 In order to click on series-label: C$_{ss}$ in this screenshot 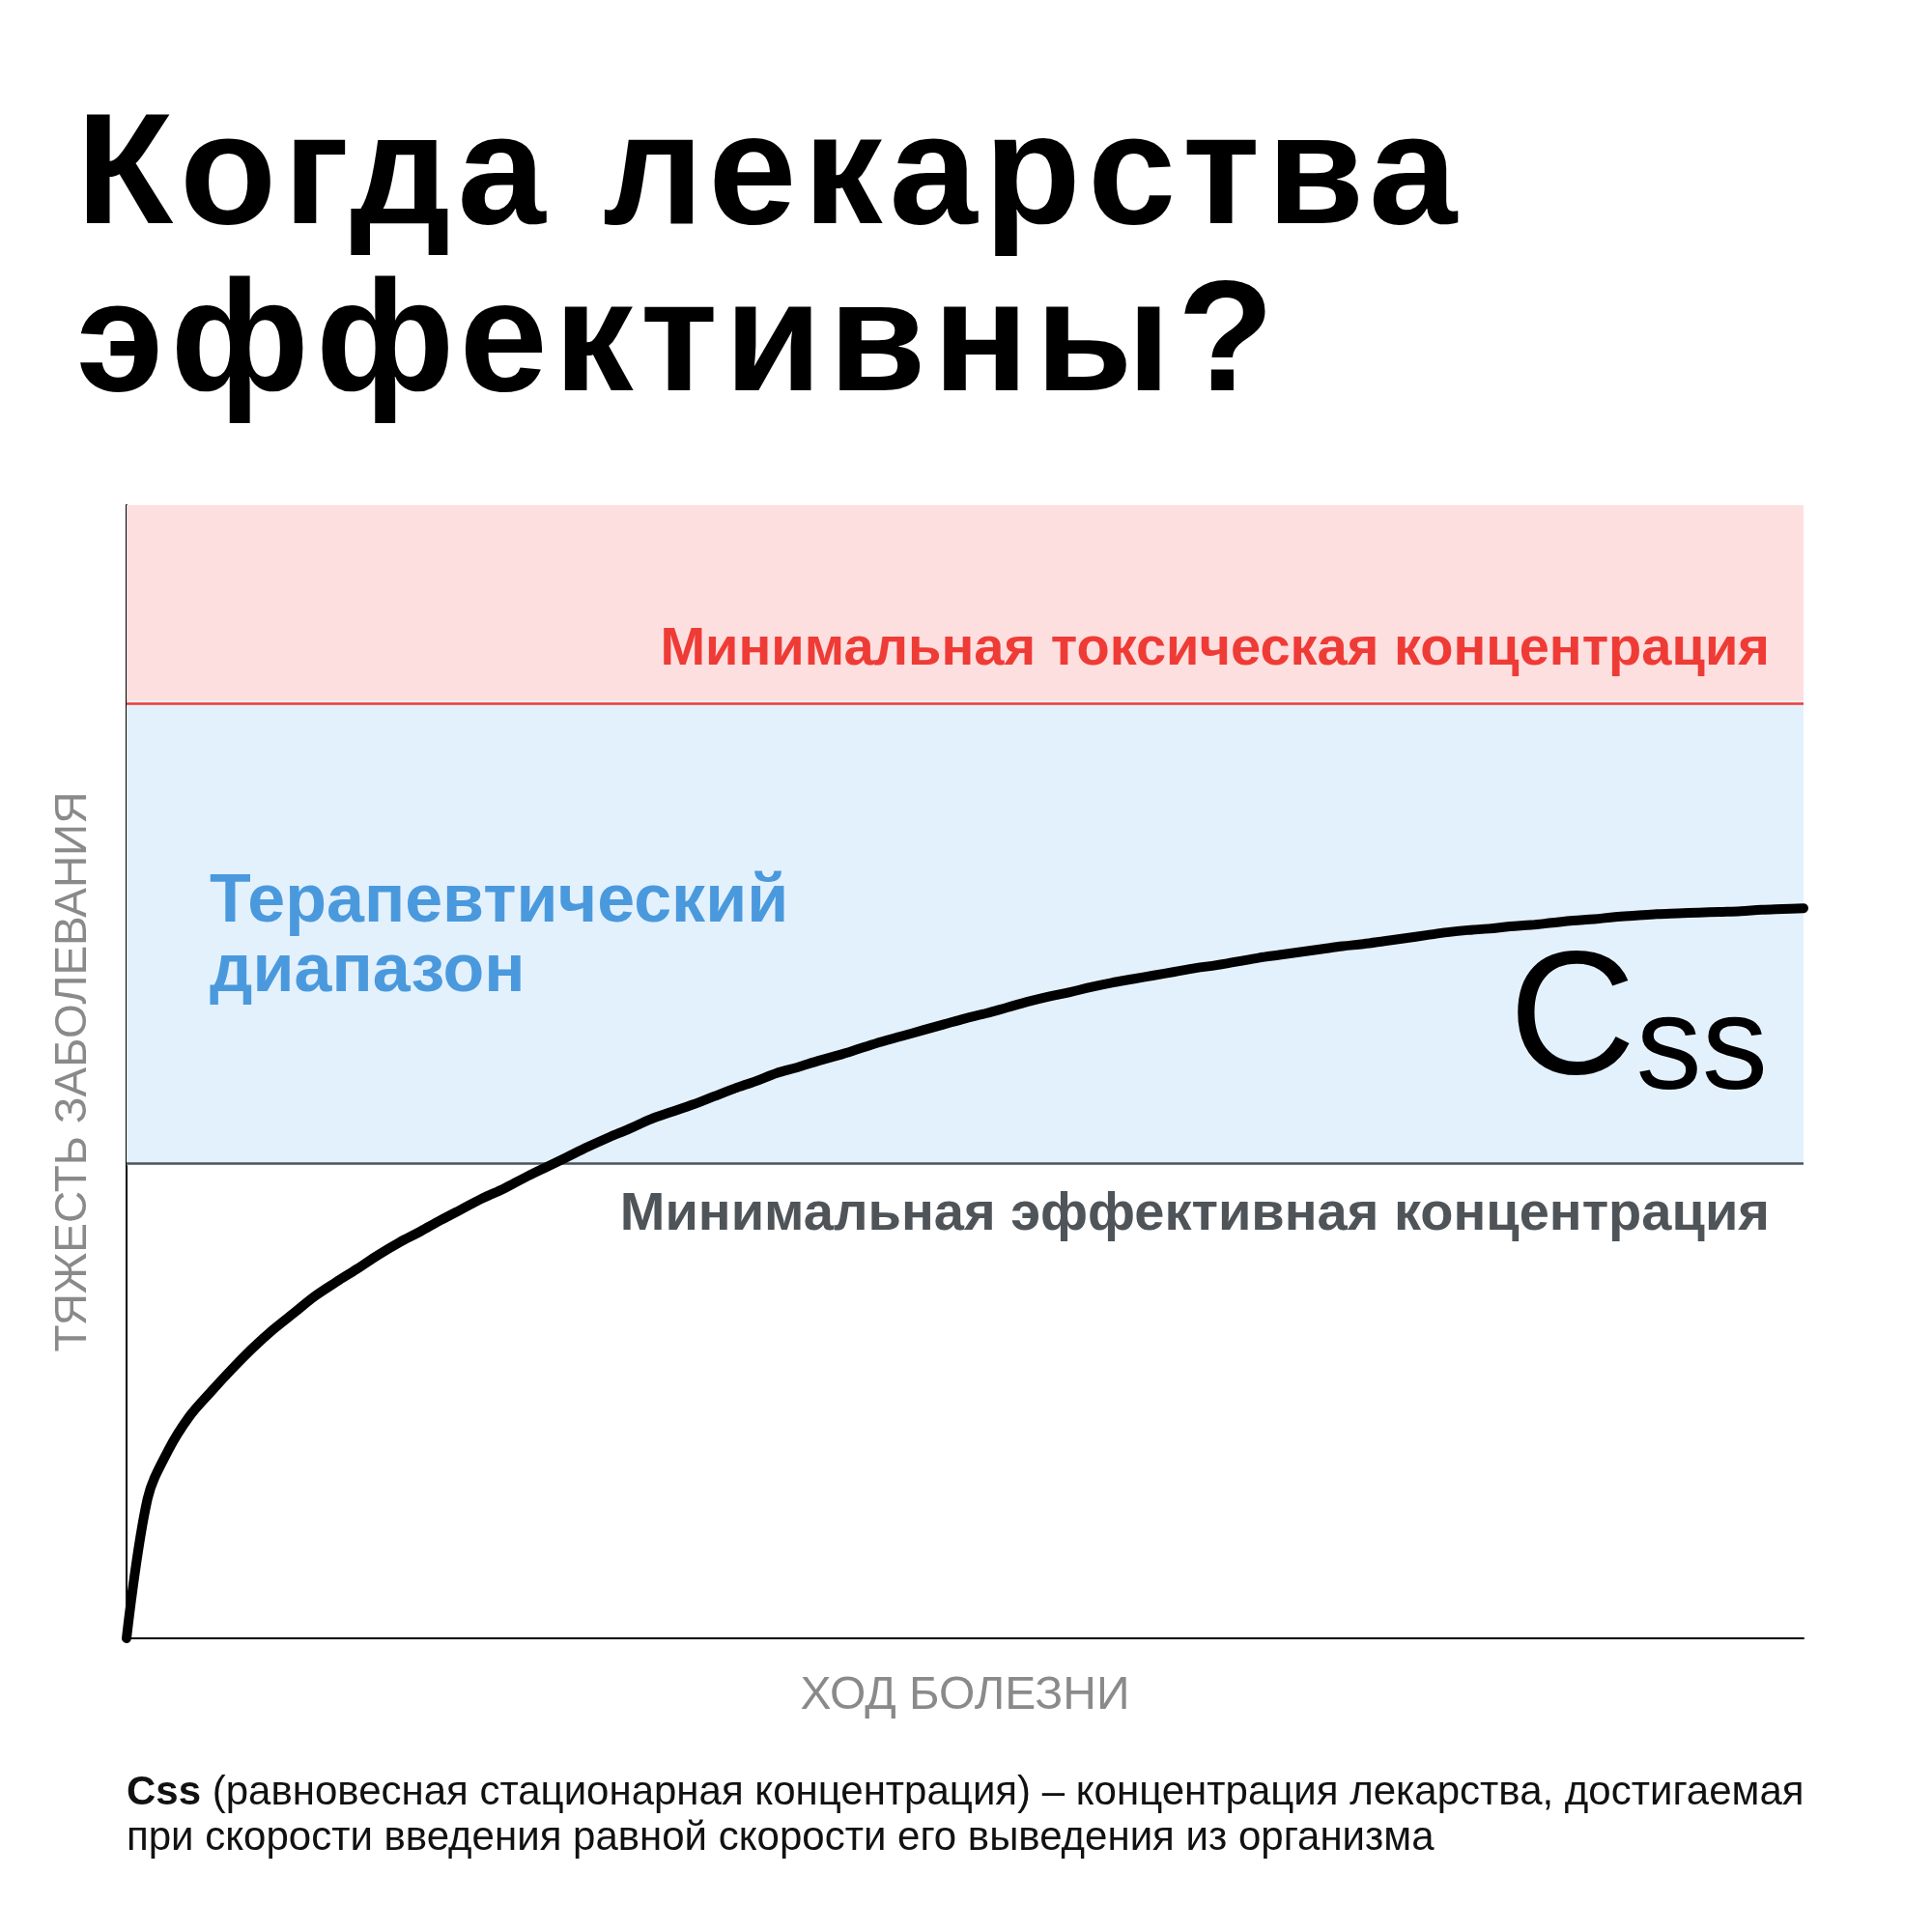, I will do `click(1638, 1016)`.